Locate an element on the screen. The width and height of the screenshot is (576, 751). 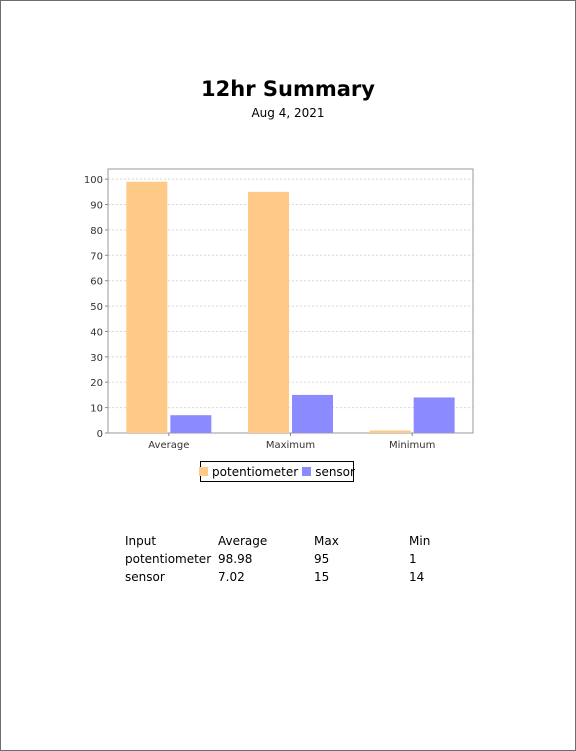
y-tick-label: 90 is located at coordinates (96, 206).